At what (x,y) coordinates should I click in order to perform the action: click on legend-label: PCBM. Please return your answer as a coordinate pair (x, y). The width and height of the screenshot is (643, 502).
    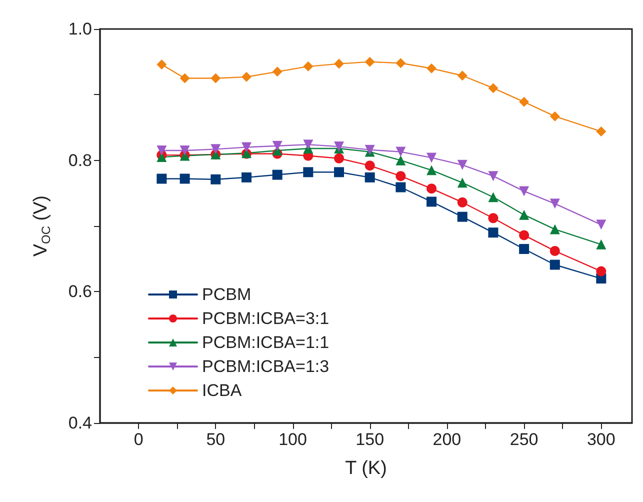
    Looking at the image, I should click on (227, 294).